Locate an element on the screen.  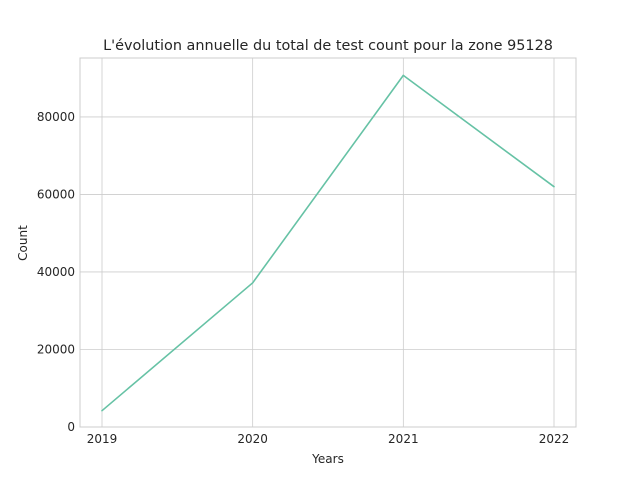
y-tick-label: 60000 is located at coordinates (56, 194).